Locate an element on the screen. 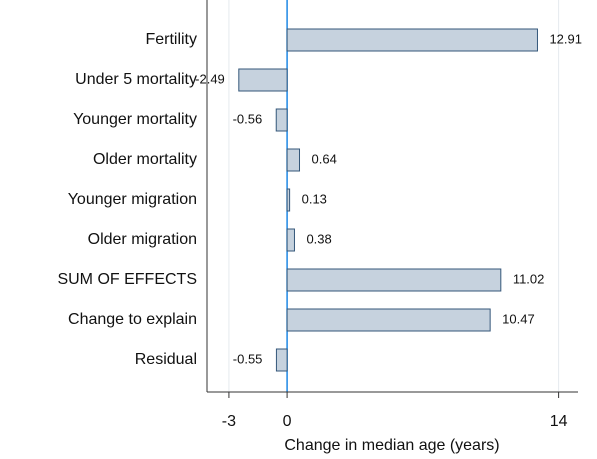 Image resolution: width=597 pixels, height=459 pixels. value-label: -0.55 is located at coordinates (248, 358).